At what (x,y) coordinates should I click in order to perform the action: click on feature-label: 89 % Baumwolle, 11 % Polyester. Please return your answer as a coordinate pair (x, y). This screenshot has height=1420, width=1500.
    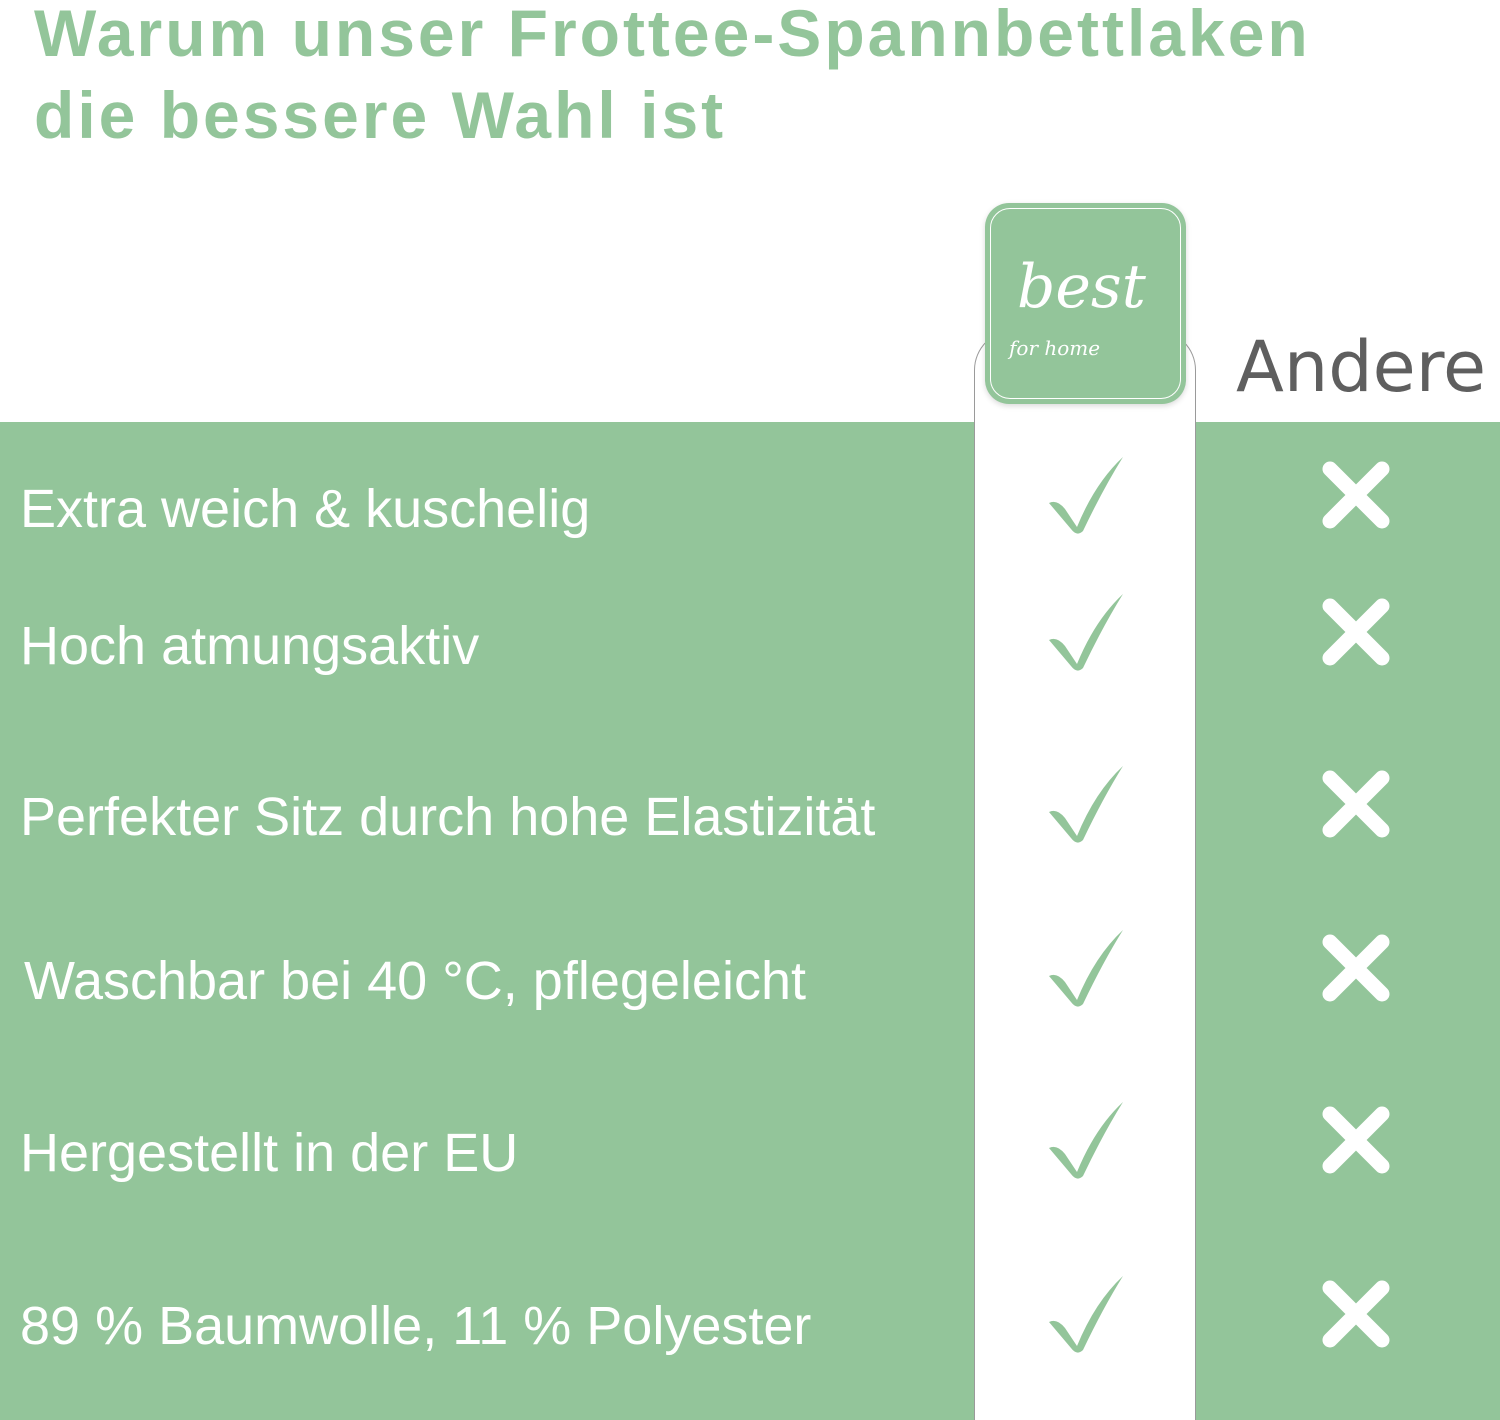
    Looking at the image, I should click on (416, 1326).